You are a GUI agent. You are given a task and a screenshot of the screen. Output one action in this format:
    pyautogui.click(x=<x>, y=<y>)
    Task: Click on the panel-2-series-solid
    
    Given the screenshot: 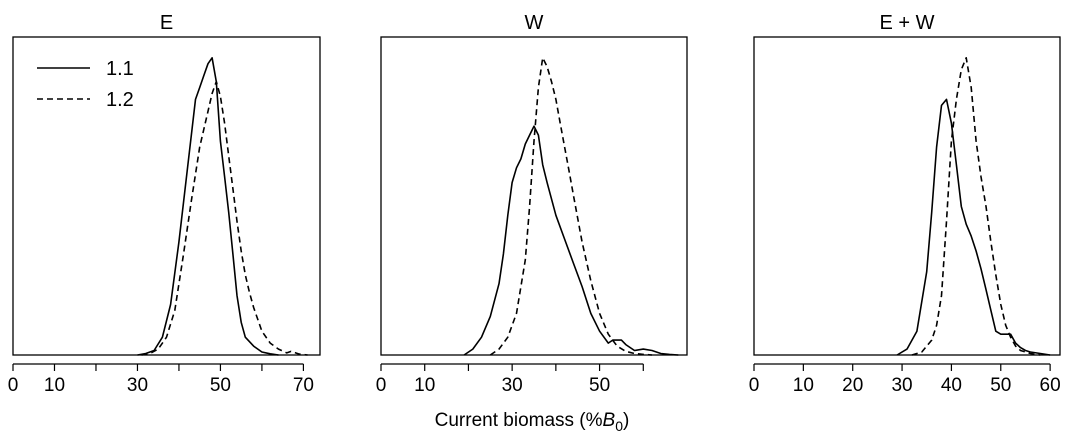 What is the action you would take?
    pyautogui.click(x=571, y=240)
    